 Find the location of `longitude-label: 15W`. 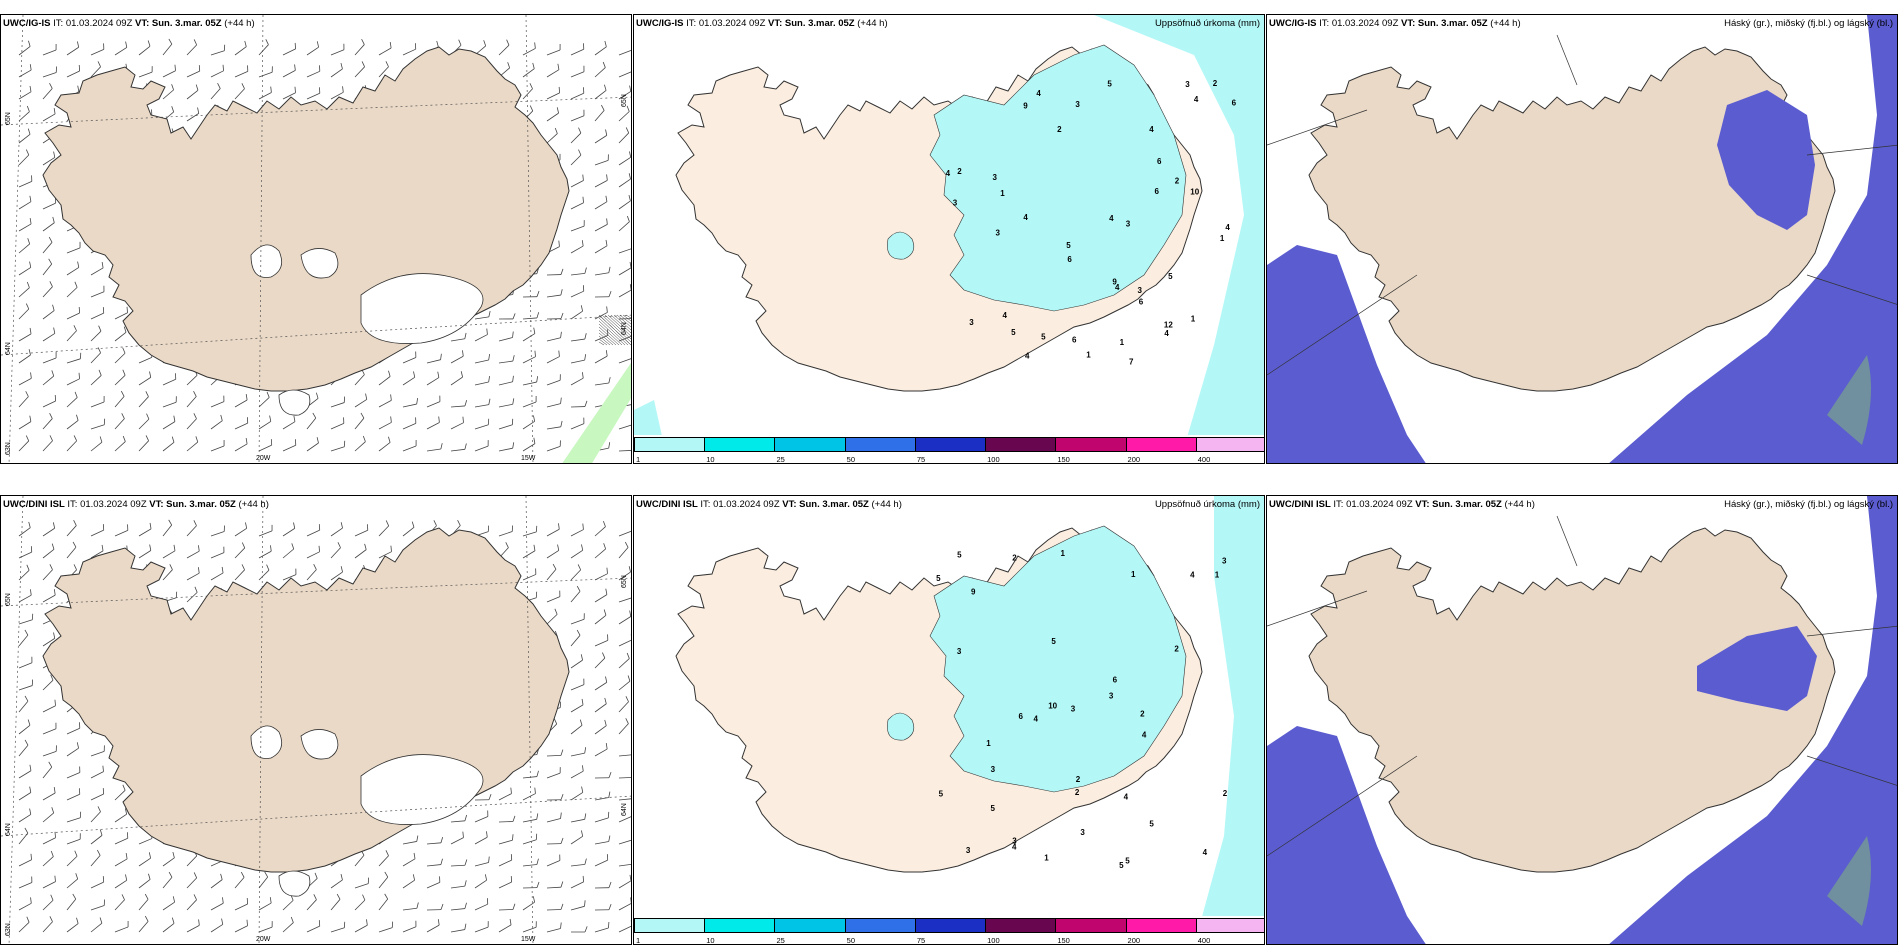

longitude-label: 15W is located at coordinates (528, 939).